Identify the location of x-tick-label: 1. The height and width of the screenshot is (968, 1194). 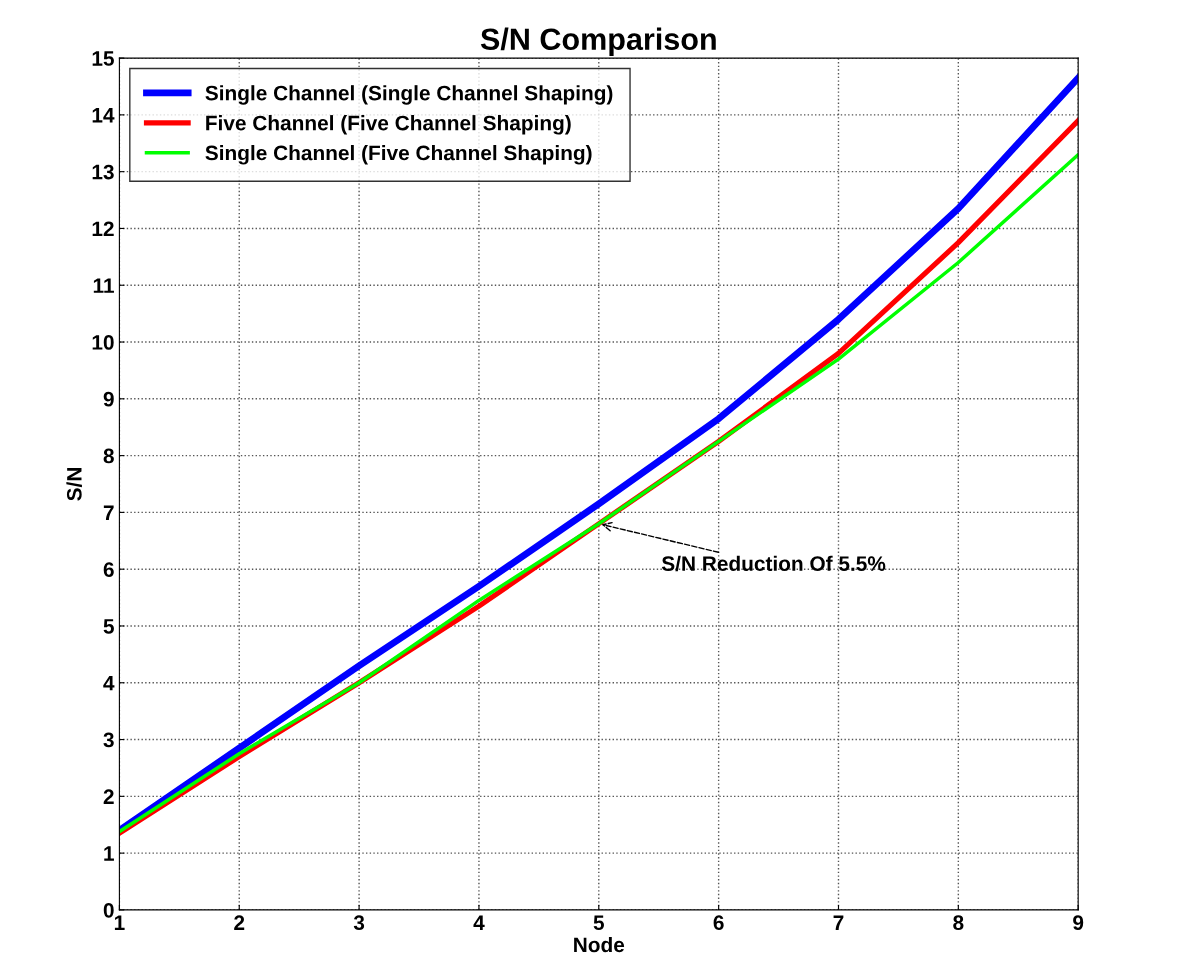
(119, 922).